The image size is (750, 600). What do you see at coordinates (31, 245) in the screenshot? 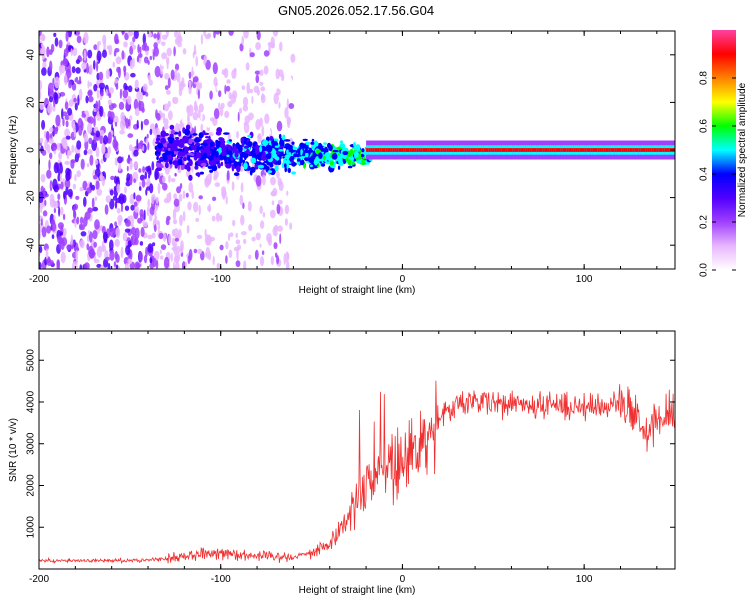
I see `y-tick-label: -40` at bounding box center [31, 245].